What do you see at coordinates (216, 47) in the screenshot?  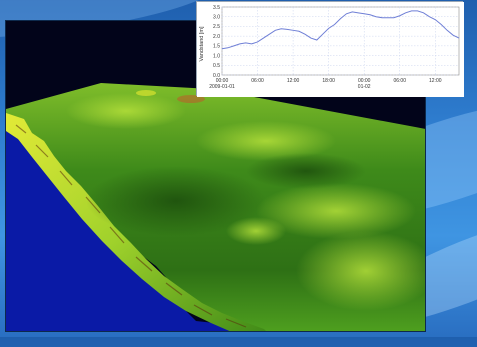 I see `y-tick-label: 1.5` at bounding box center [216, 47].